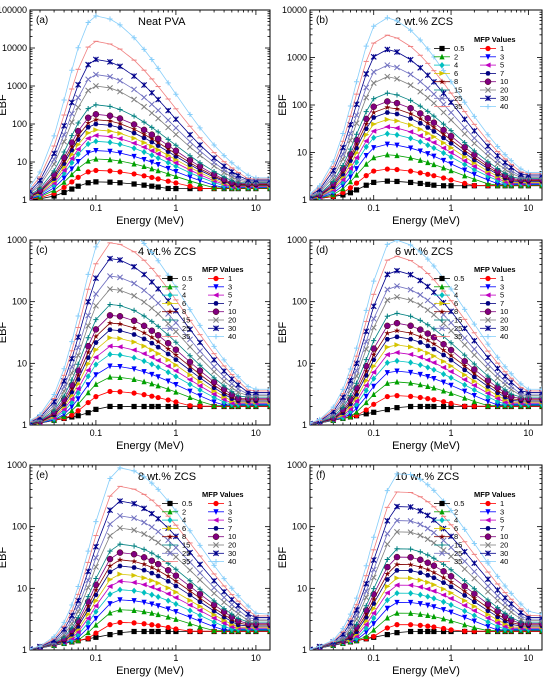 The height and width of the screenshot is (680, 550). I want to click on x-tick-label: 1, so click(175, 208).